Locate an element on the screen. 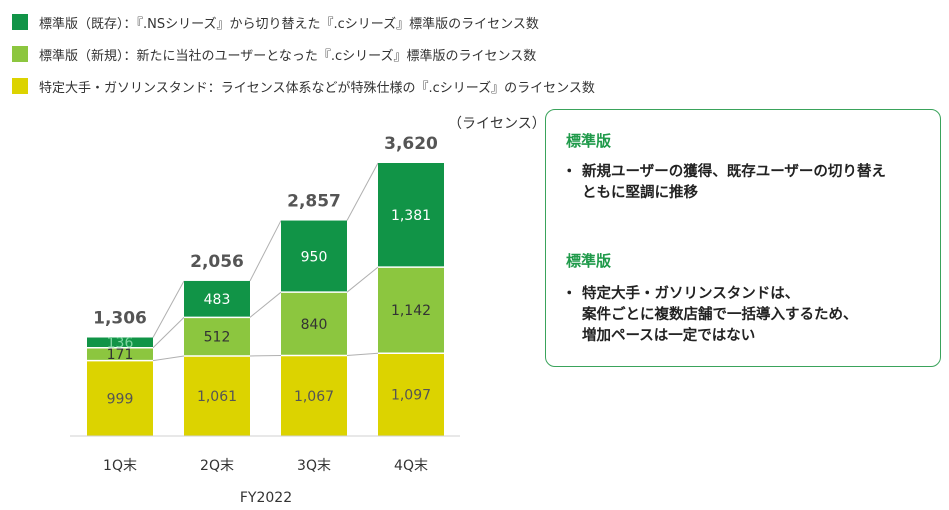 This screenshot has height=510, width=949. info-section-1-bullet: 新規ユーザーの獲得、既存ユーザーの切り替え ともに堅調に推移 is located at coordinates (747, 183).